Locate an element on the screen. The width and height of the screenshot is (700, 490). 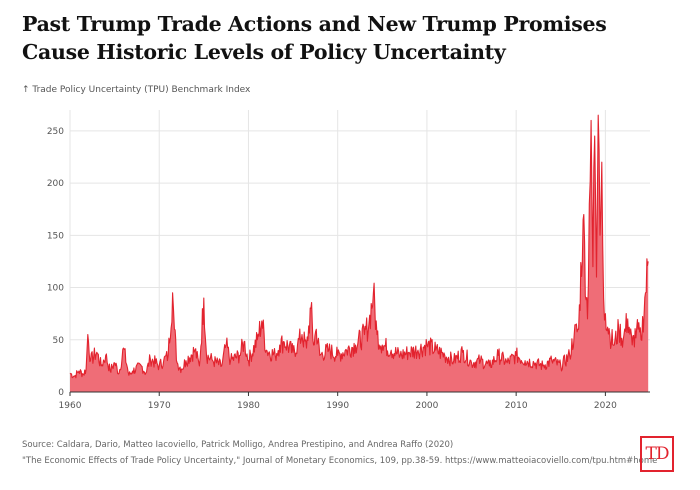
y-tick-label: 200 is located at coordinates (55, 184).